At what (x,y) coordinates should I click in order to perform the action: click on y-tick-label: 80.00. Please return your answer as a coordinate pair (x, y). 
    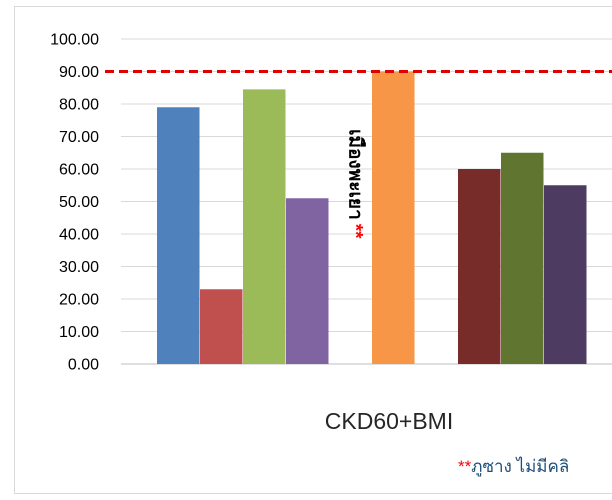
    Looking at the image, I should click on (79, 105).